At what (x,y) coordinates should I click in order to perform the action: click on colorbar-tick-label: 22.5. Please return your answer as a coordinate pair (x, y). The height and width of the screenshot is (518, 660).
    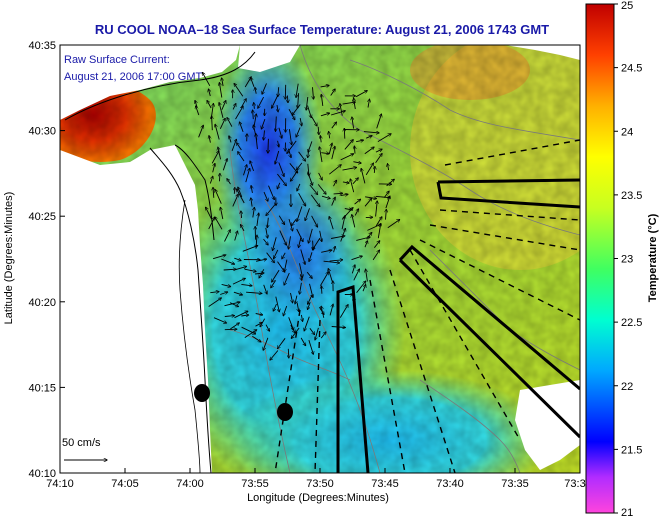
    Looking at the image, I should click on (631, 323).